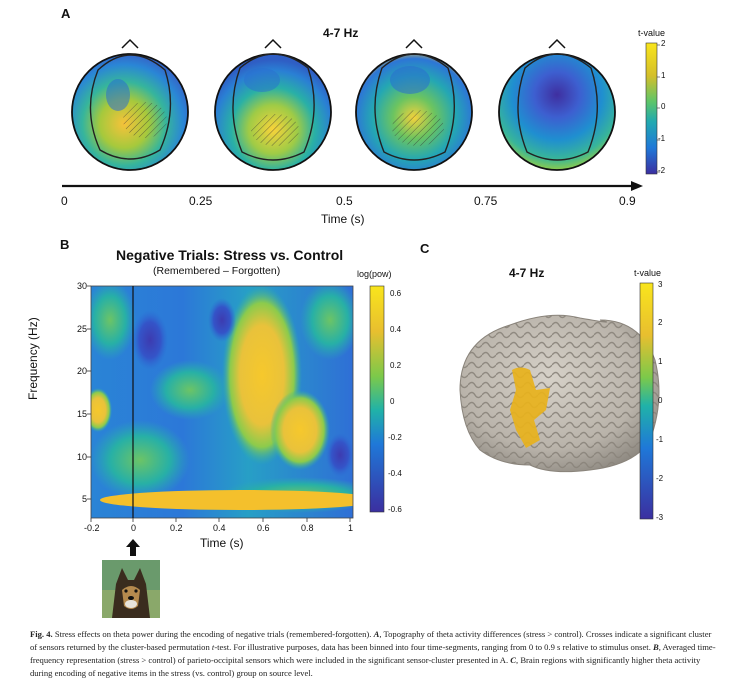  I want to click on panel-b-xtick: 0.2, so click(176, 528).